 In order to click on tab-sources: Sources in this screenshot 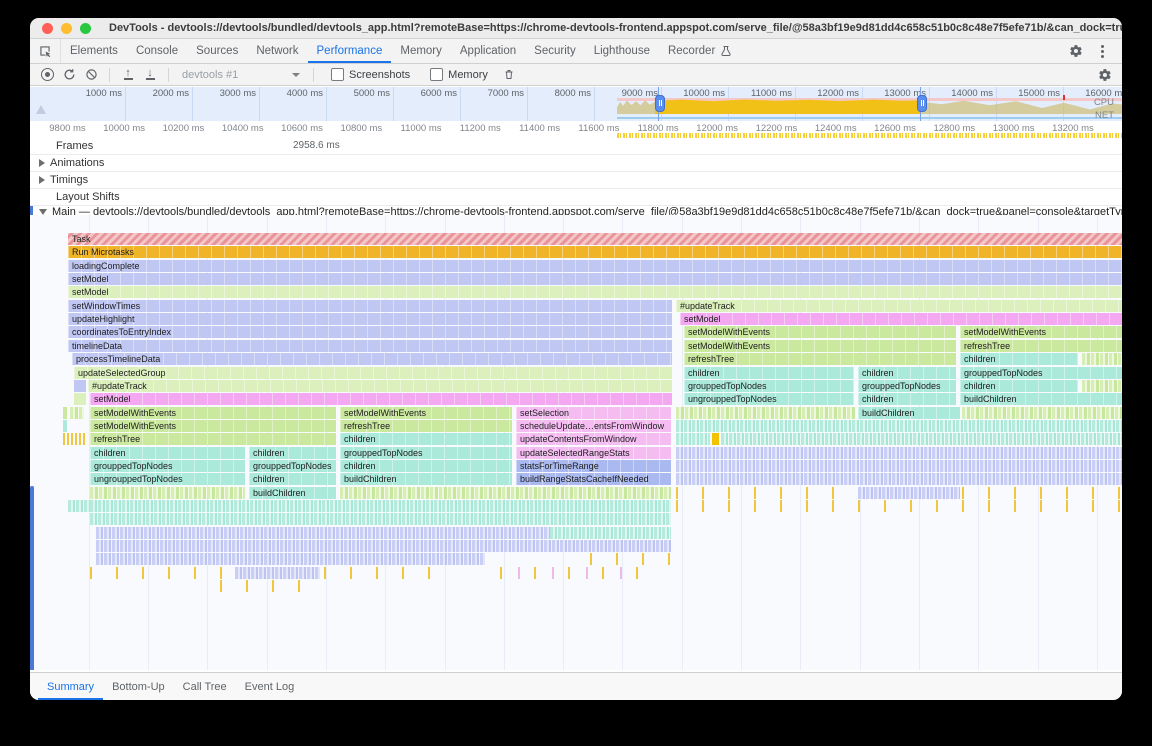, I will do `click(217, 51)`.